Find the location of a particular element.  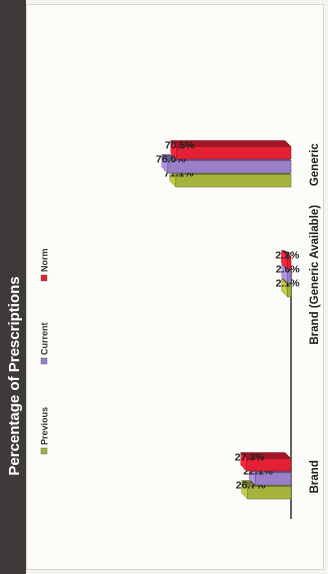

data-label-norm-2: 70.5% is located at coordinates (180, 146).